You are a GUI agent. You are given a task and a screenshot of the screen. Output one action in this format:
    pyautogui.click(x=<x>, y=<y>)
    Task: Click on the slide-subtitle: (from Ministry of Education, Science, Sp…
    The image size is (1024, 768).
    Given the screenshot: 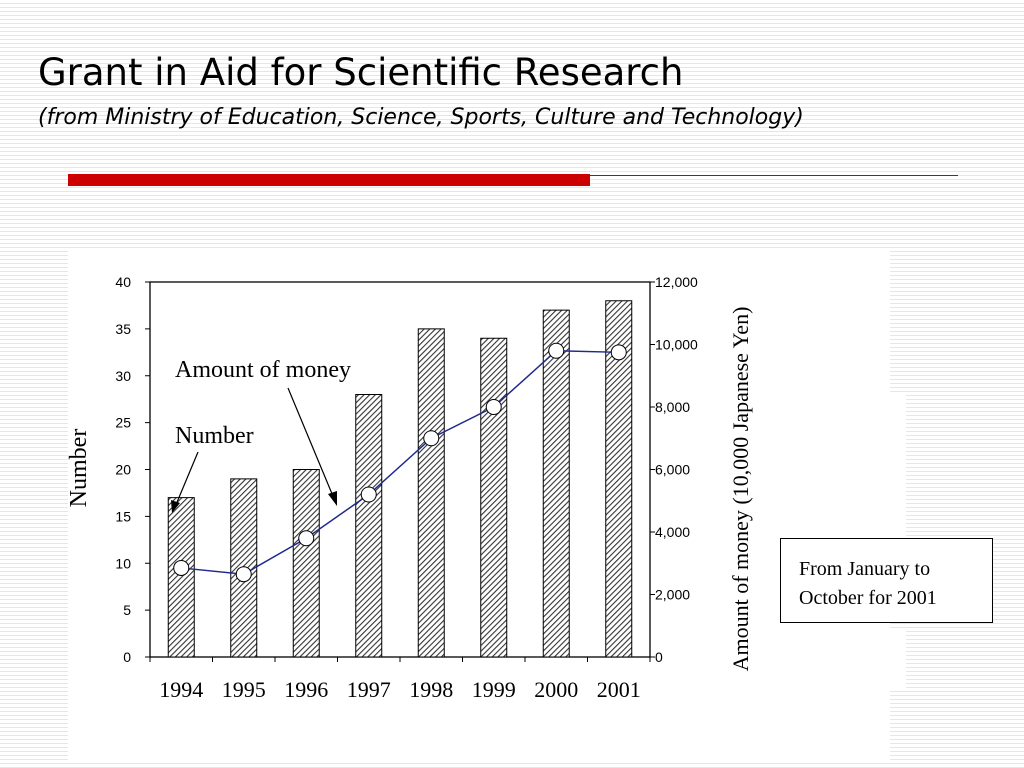 What is the action you would take?
    pyautogui.click(x=421, y=117)
    